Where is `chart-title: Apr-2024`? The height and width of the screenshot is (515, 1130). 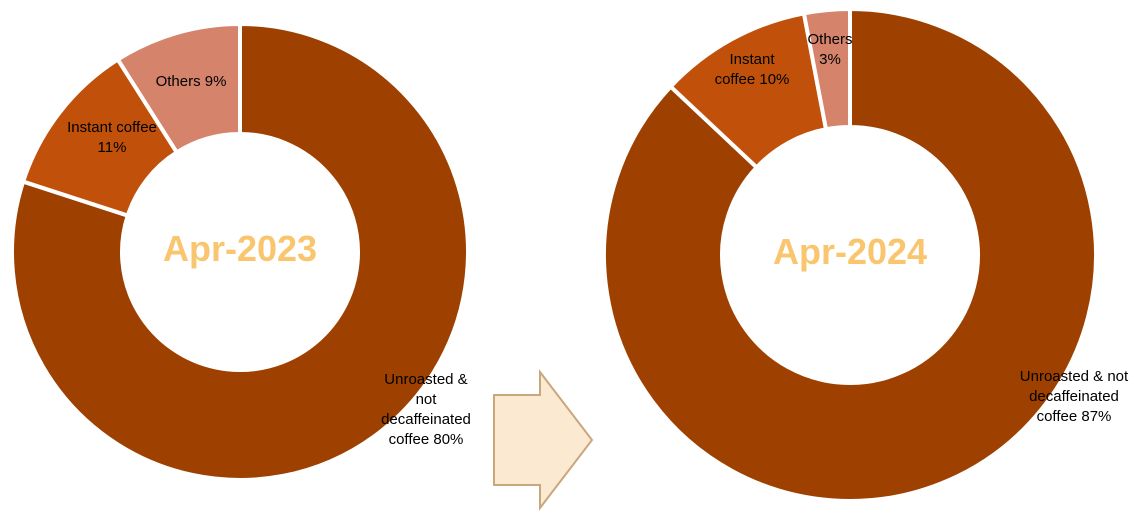 chart-title: Apr-2024 is located at coordinates (850, 251).